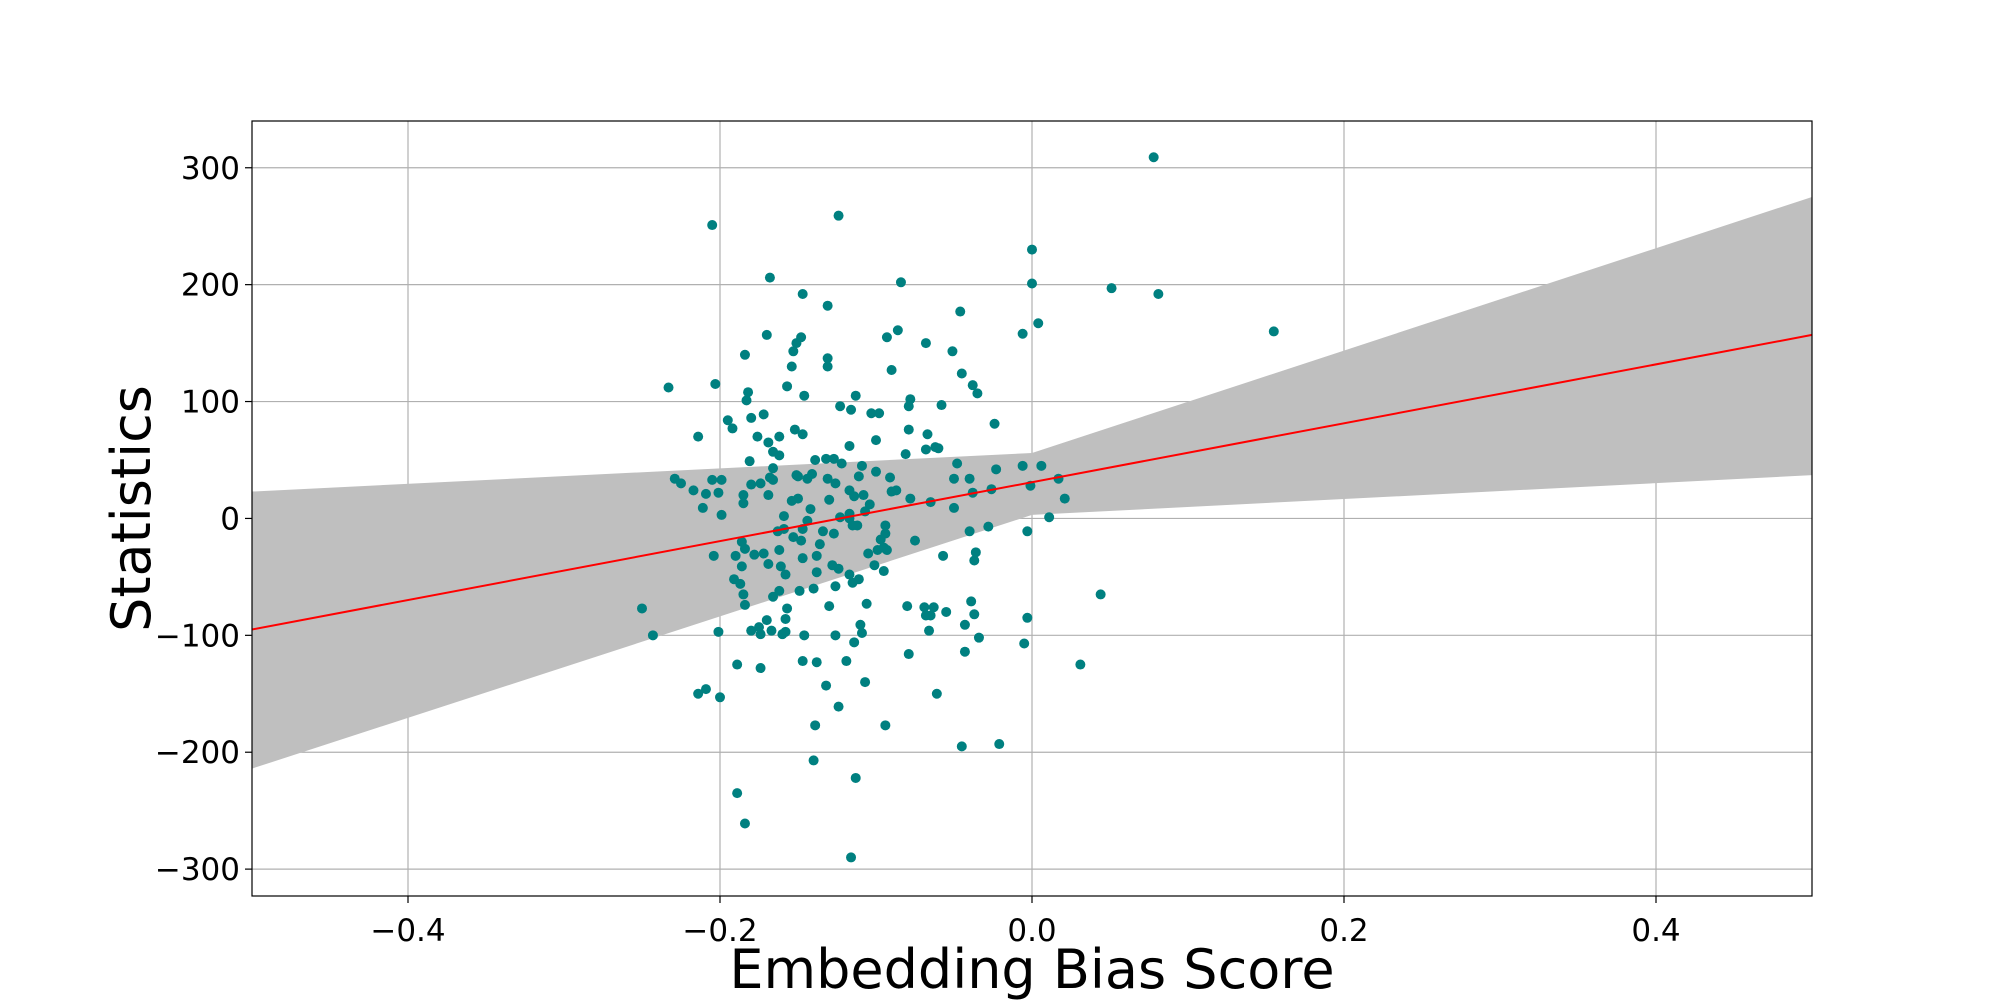  Describe the element at coordinates (1025, 931) in the screenshot. I see `x-axis-tick-labels: −0.4 −0.2 0.0 0.2 0.4` at that location.